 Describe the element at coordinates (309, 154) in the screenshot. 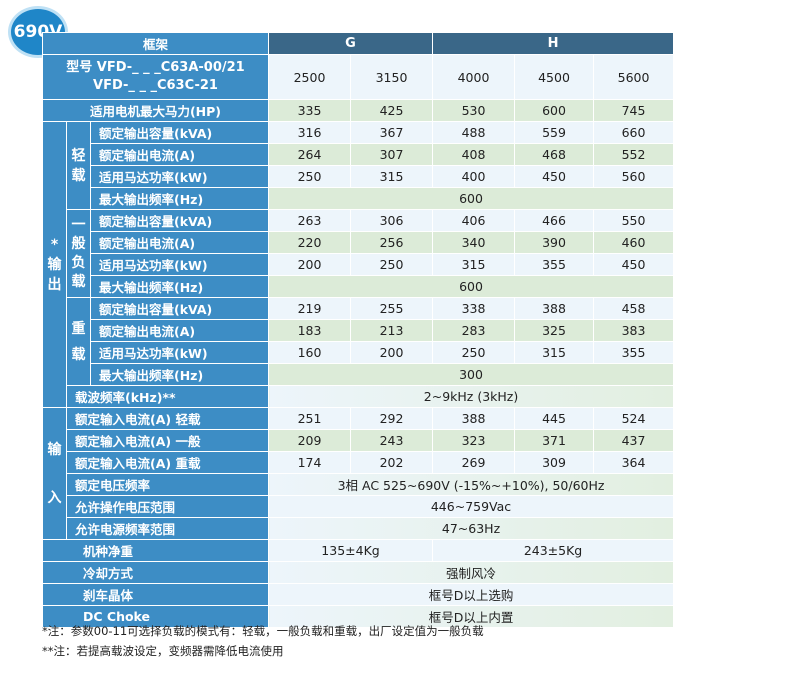

I see `cell: 264` at that location.